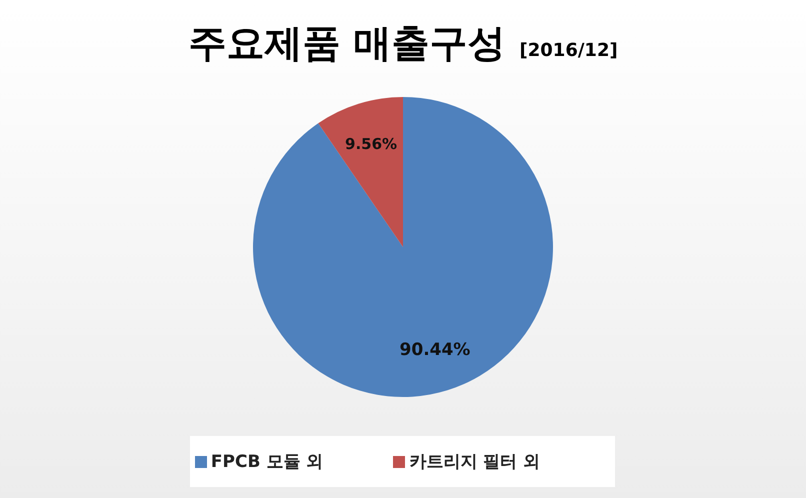 This screenshot has width=806, height=498. Describe the element at coordinates (360, 172) in the screenshot. I see `pie-slice` at that location.